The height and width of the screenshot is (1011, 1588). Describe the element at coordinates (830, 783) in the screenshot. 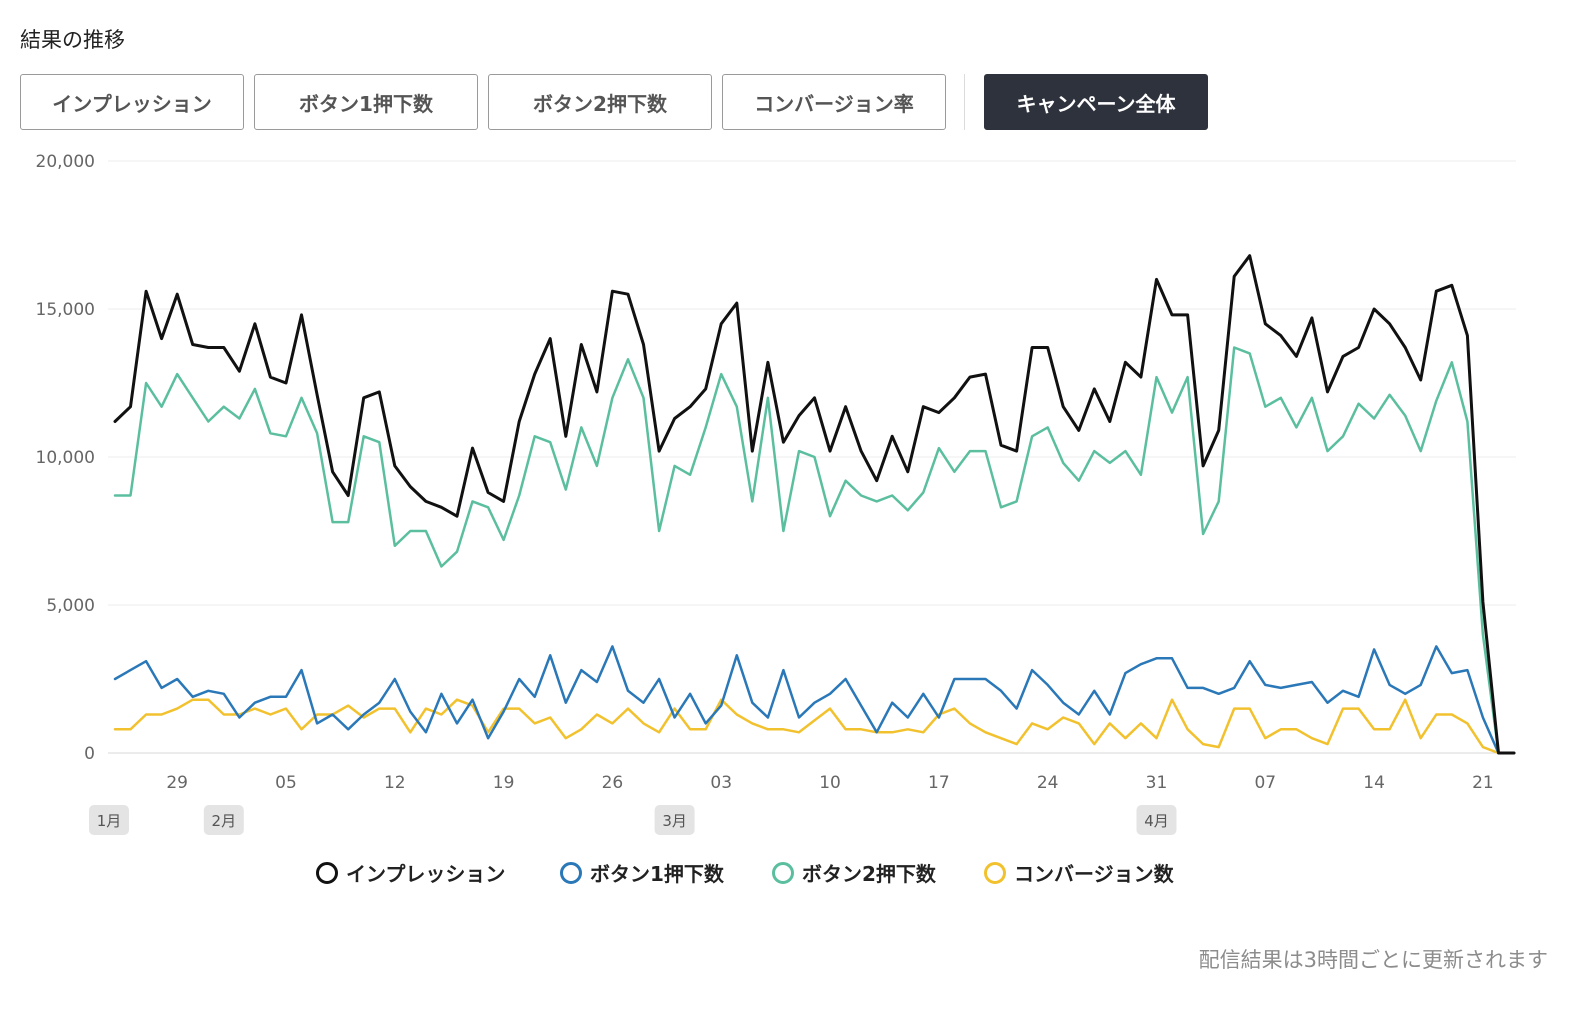

I see `x-tick-label: 10` at that location.